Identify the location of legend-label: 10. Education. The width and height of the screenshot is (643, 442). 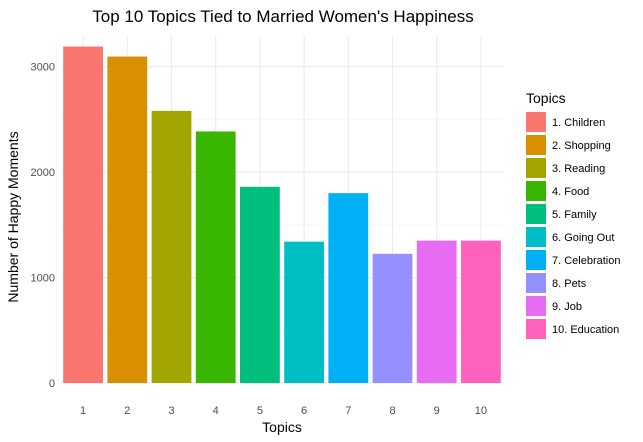
(585, 330).